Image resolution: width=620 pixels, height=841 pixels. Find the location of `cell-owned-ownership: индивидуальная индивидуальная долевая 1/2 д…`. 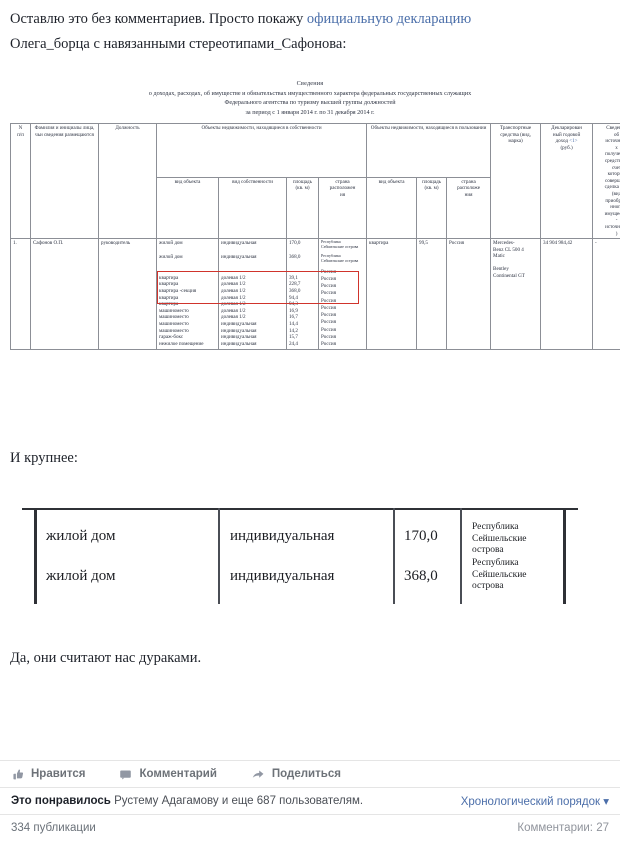

cell-owned-ownership: индивидуальная индивидуальная долевая 1/2 д… is located at coordinates (252, 294).